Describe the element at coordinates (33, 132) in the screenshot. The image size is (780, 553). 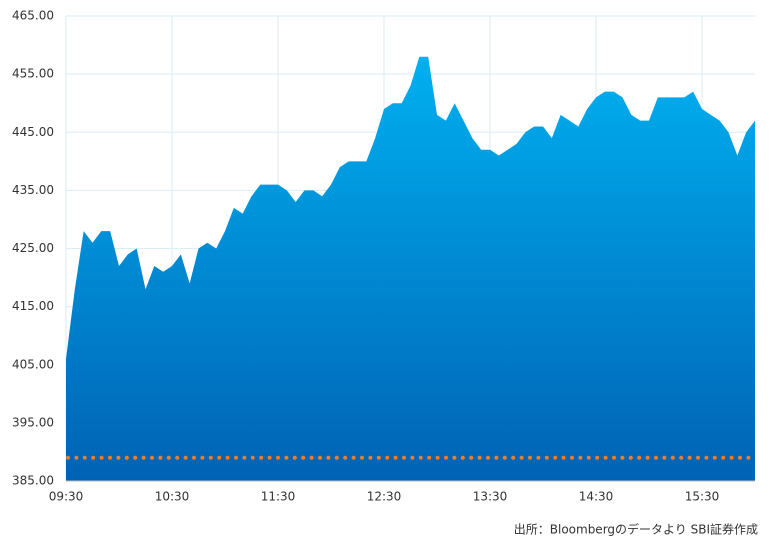
I see `y-tick-label: 445.00` at that location.